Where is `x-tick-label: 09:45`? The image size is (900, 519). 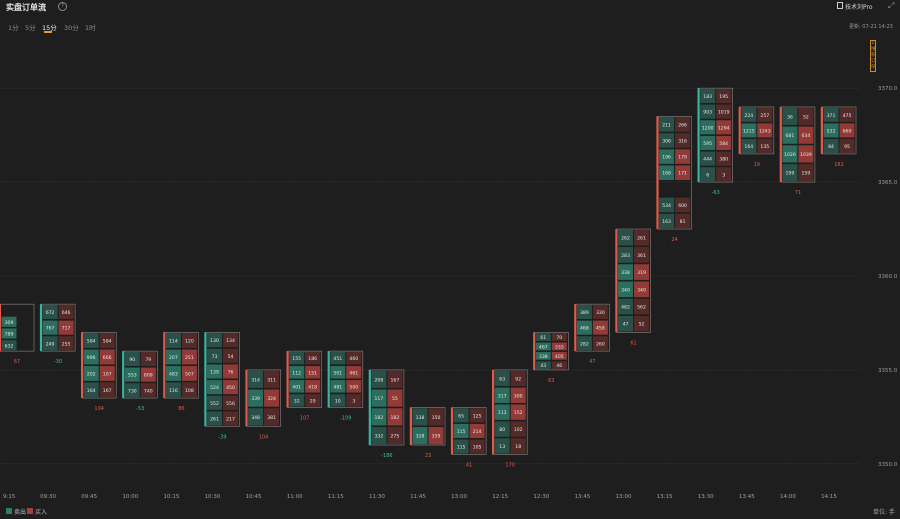
x-tick-label: 09:45 is located at coordinates (89, 497).